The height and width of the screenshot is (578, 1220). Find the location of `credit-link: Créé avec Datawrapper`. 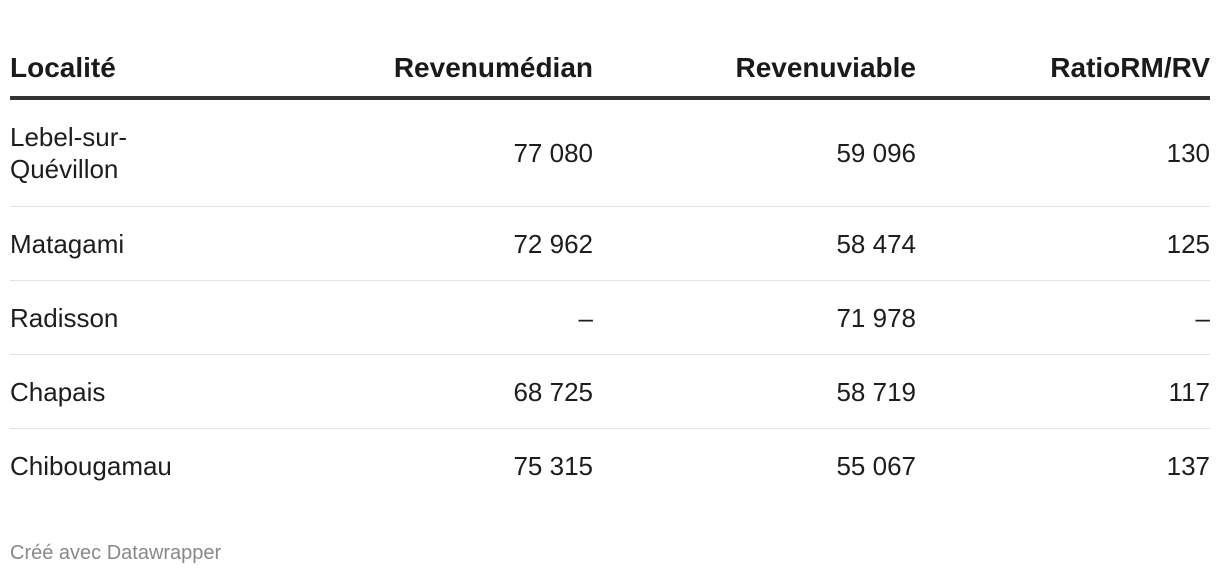

credit-link: Créé avec Datawrapper is located at coordinates (116, 553).